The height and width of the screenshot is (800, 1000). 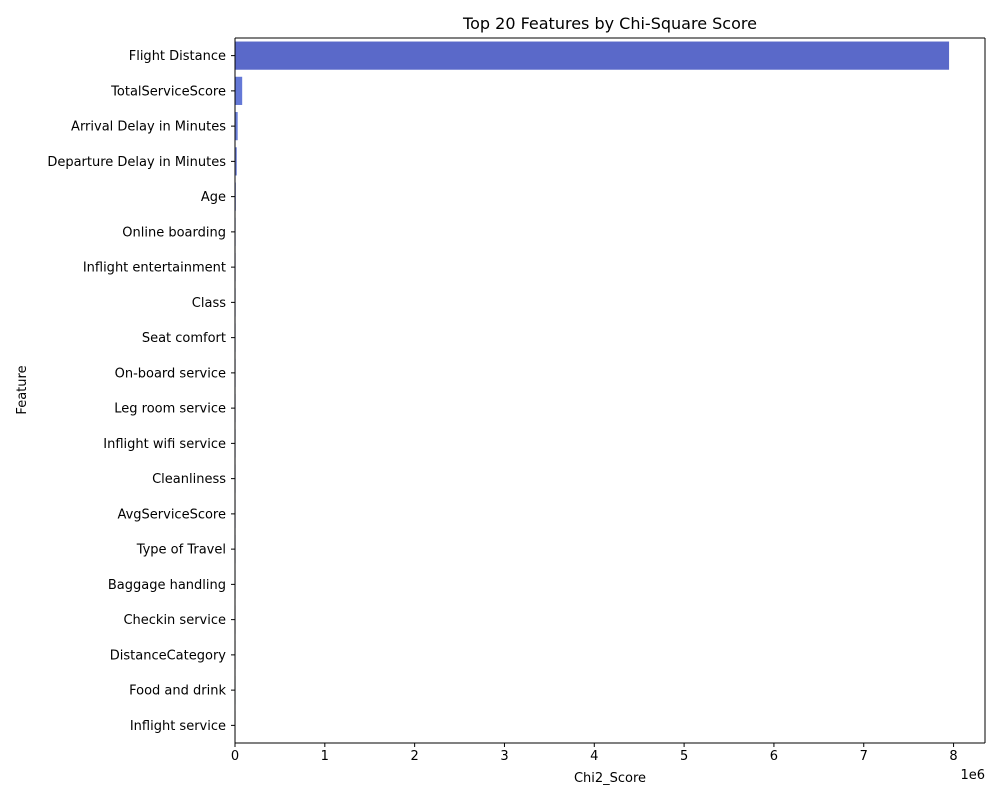 What do you see at coordinates (189, 479) in the screenshot?
I see `y-tick-label: Cleanliness` at bounding box center [189, 479].